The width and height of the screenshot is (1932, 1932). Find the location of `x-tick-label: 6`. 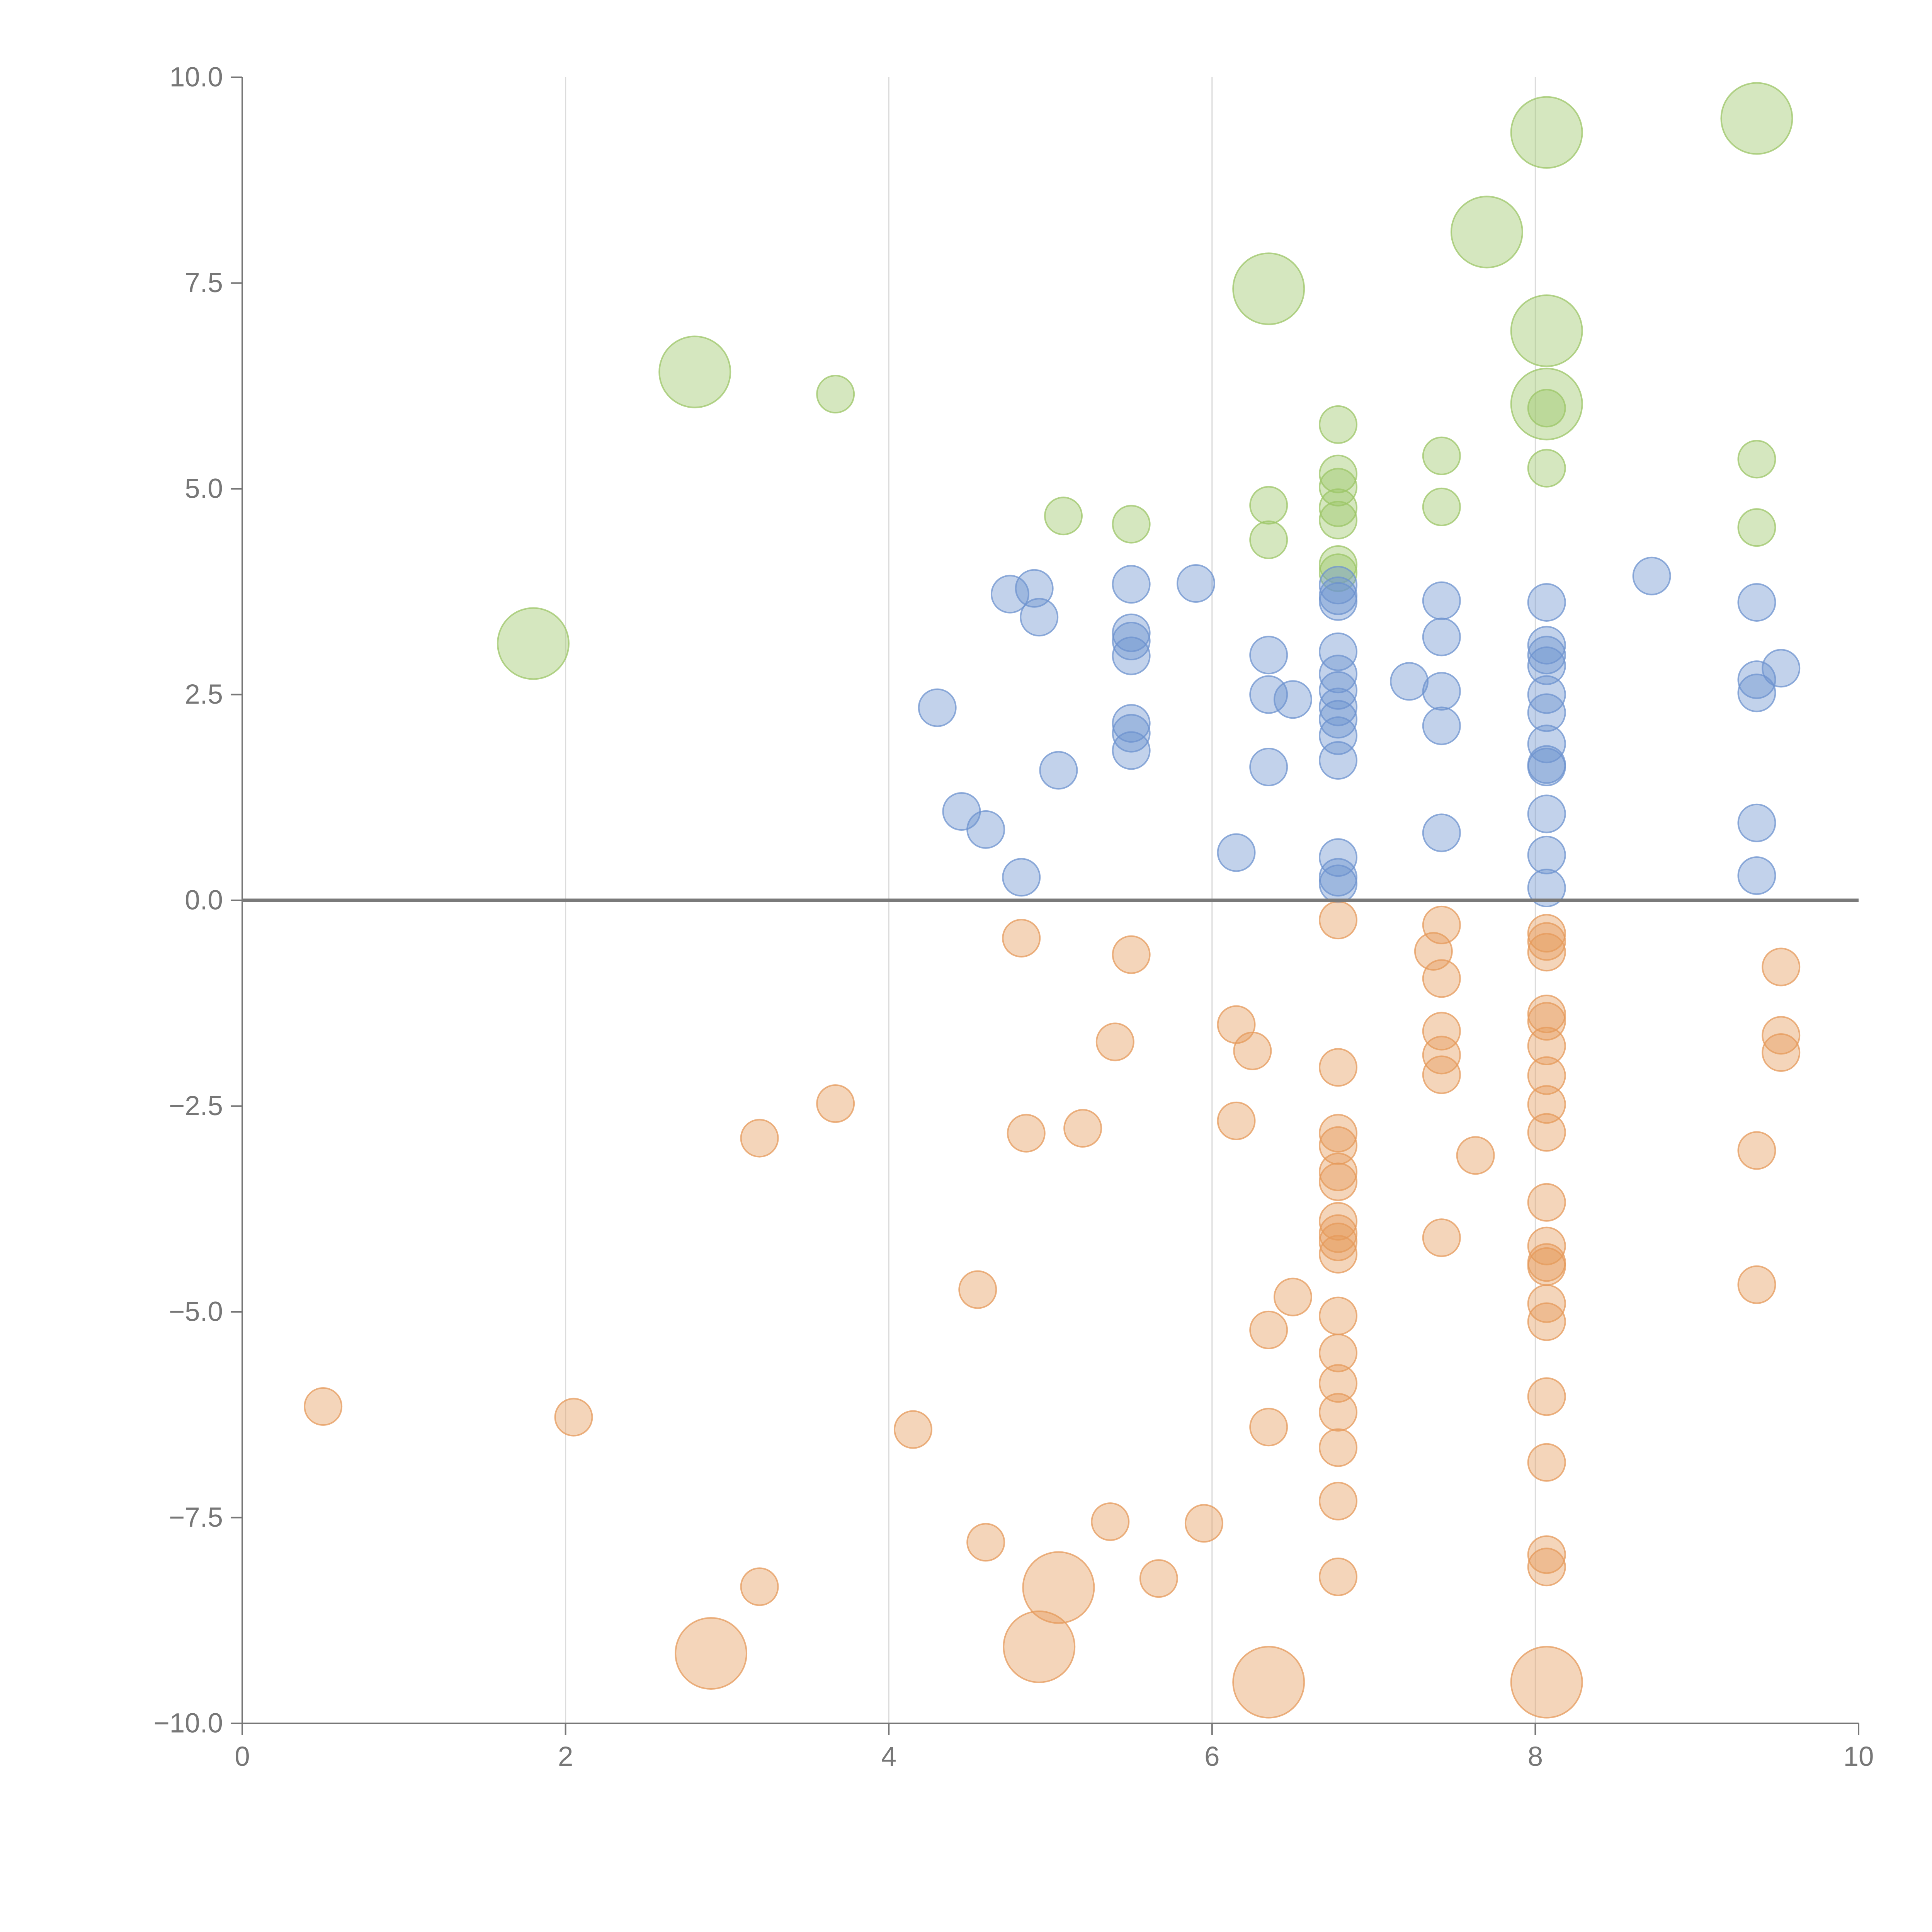

x-tick-label: 6 is located at coordinates (1212, 1757).